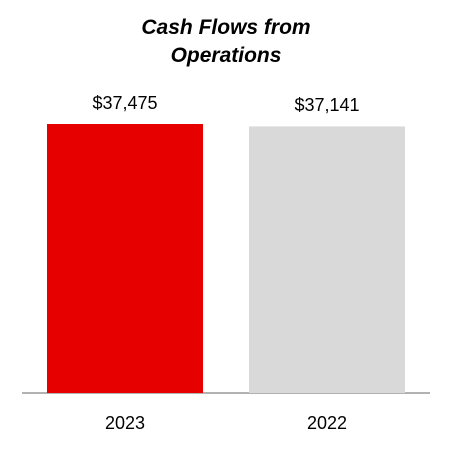 The height and width of the screenshot is (452, 452). I want to click on x-tick-label: 2023, so click(125, 423).